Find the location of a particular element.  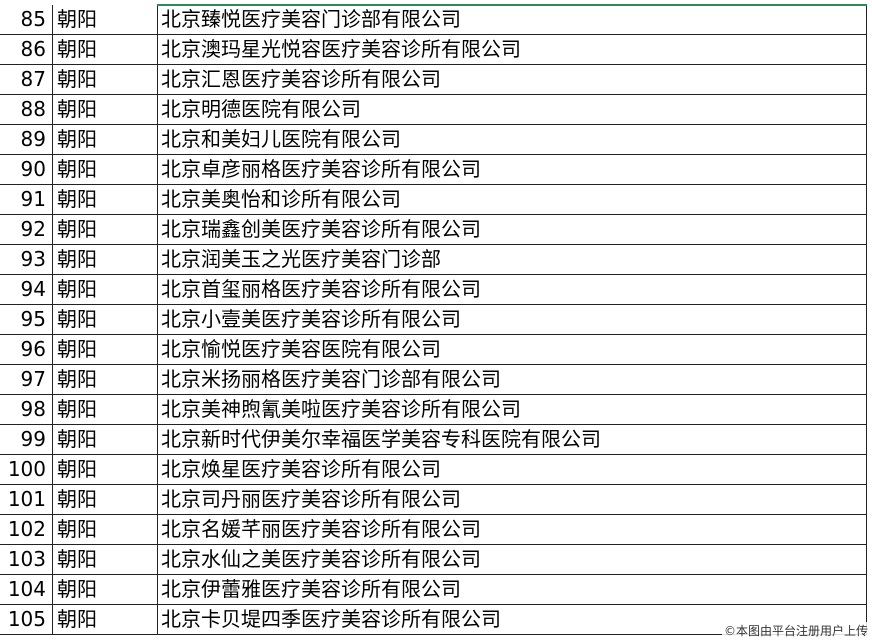

row-number: 85 is located at coordinates (26, 20).